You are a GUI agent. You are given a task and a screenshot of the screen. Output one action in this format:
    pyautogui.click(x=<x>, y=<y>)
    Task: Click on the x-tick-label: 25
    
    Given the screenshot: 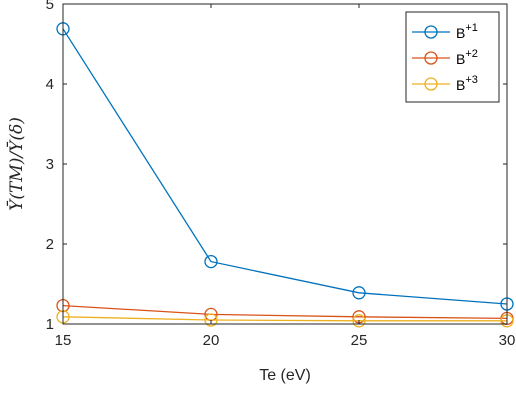 What is the action you would take?
    pyautogui.click(x=359, y=340)
    